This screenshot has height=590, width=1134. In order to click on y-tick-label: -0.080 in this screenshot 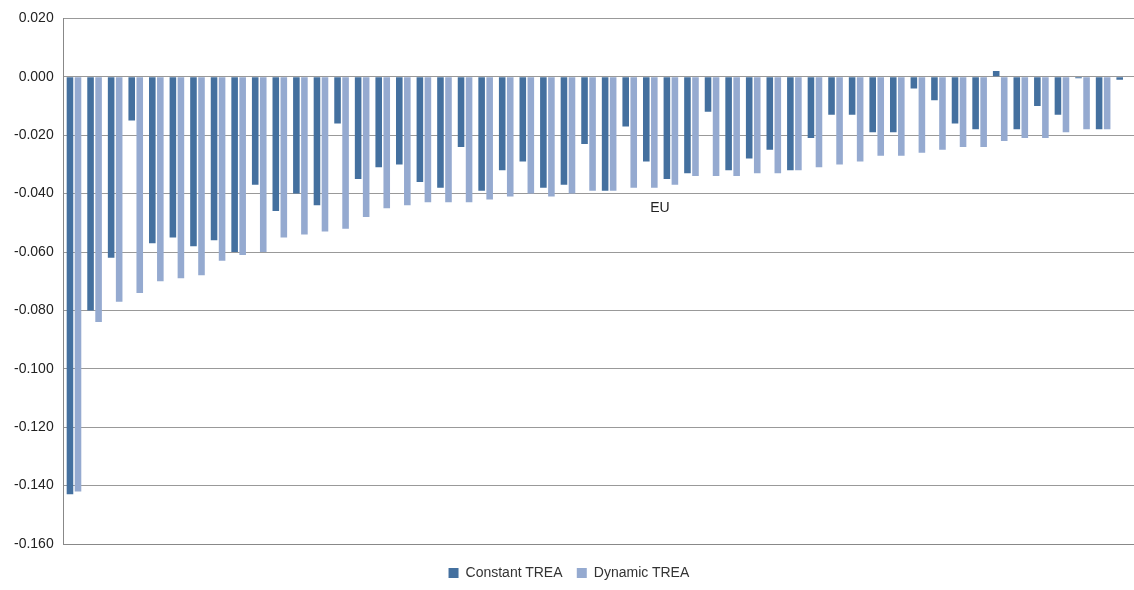, I will do `click(33, 309)`.